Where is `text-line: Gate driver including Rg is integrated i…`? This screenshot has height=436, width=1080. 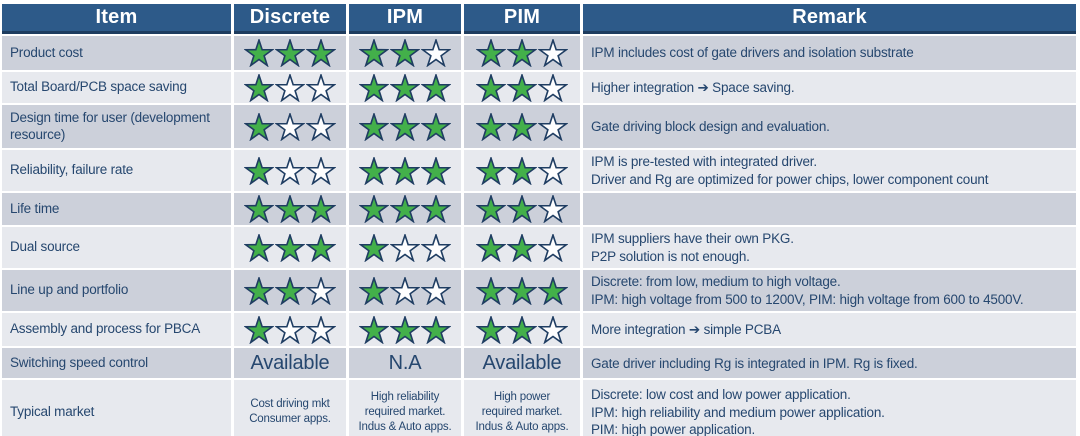
text-line: Gate driver including Rg is integrated i… is located at coordinates (754, 363).